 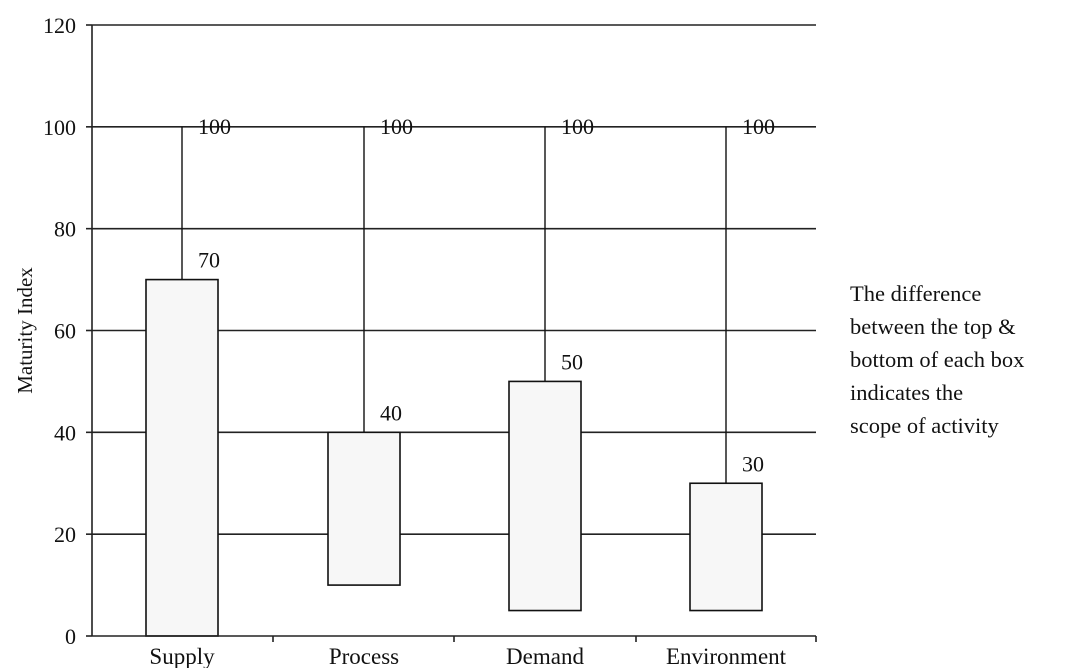 I want to click on y-tick-label: 60, so click(x=65, y=331).